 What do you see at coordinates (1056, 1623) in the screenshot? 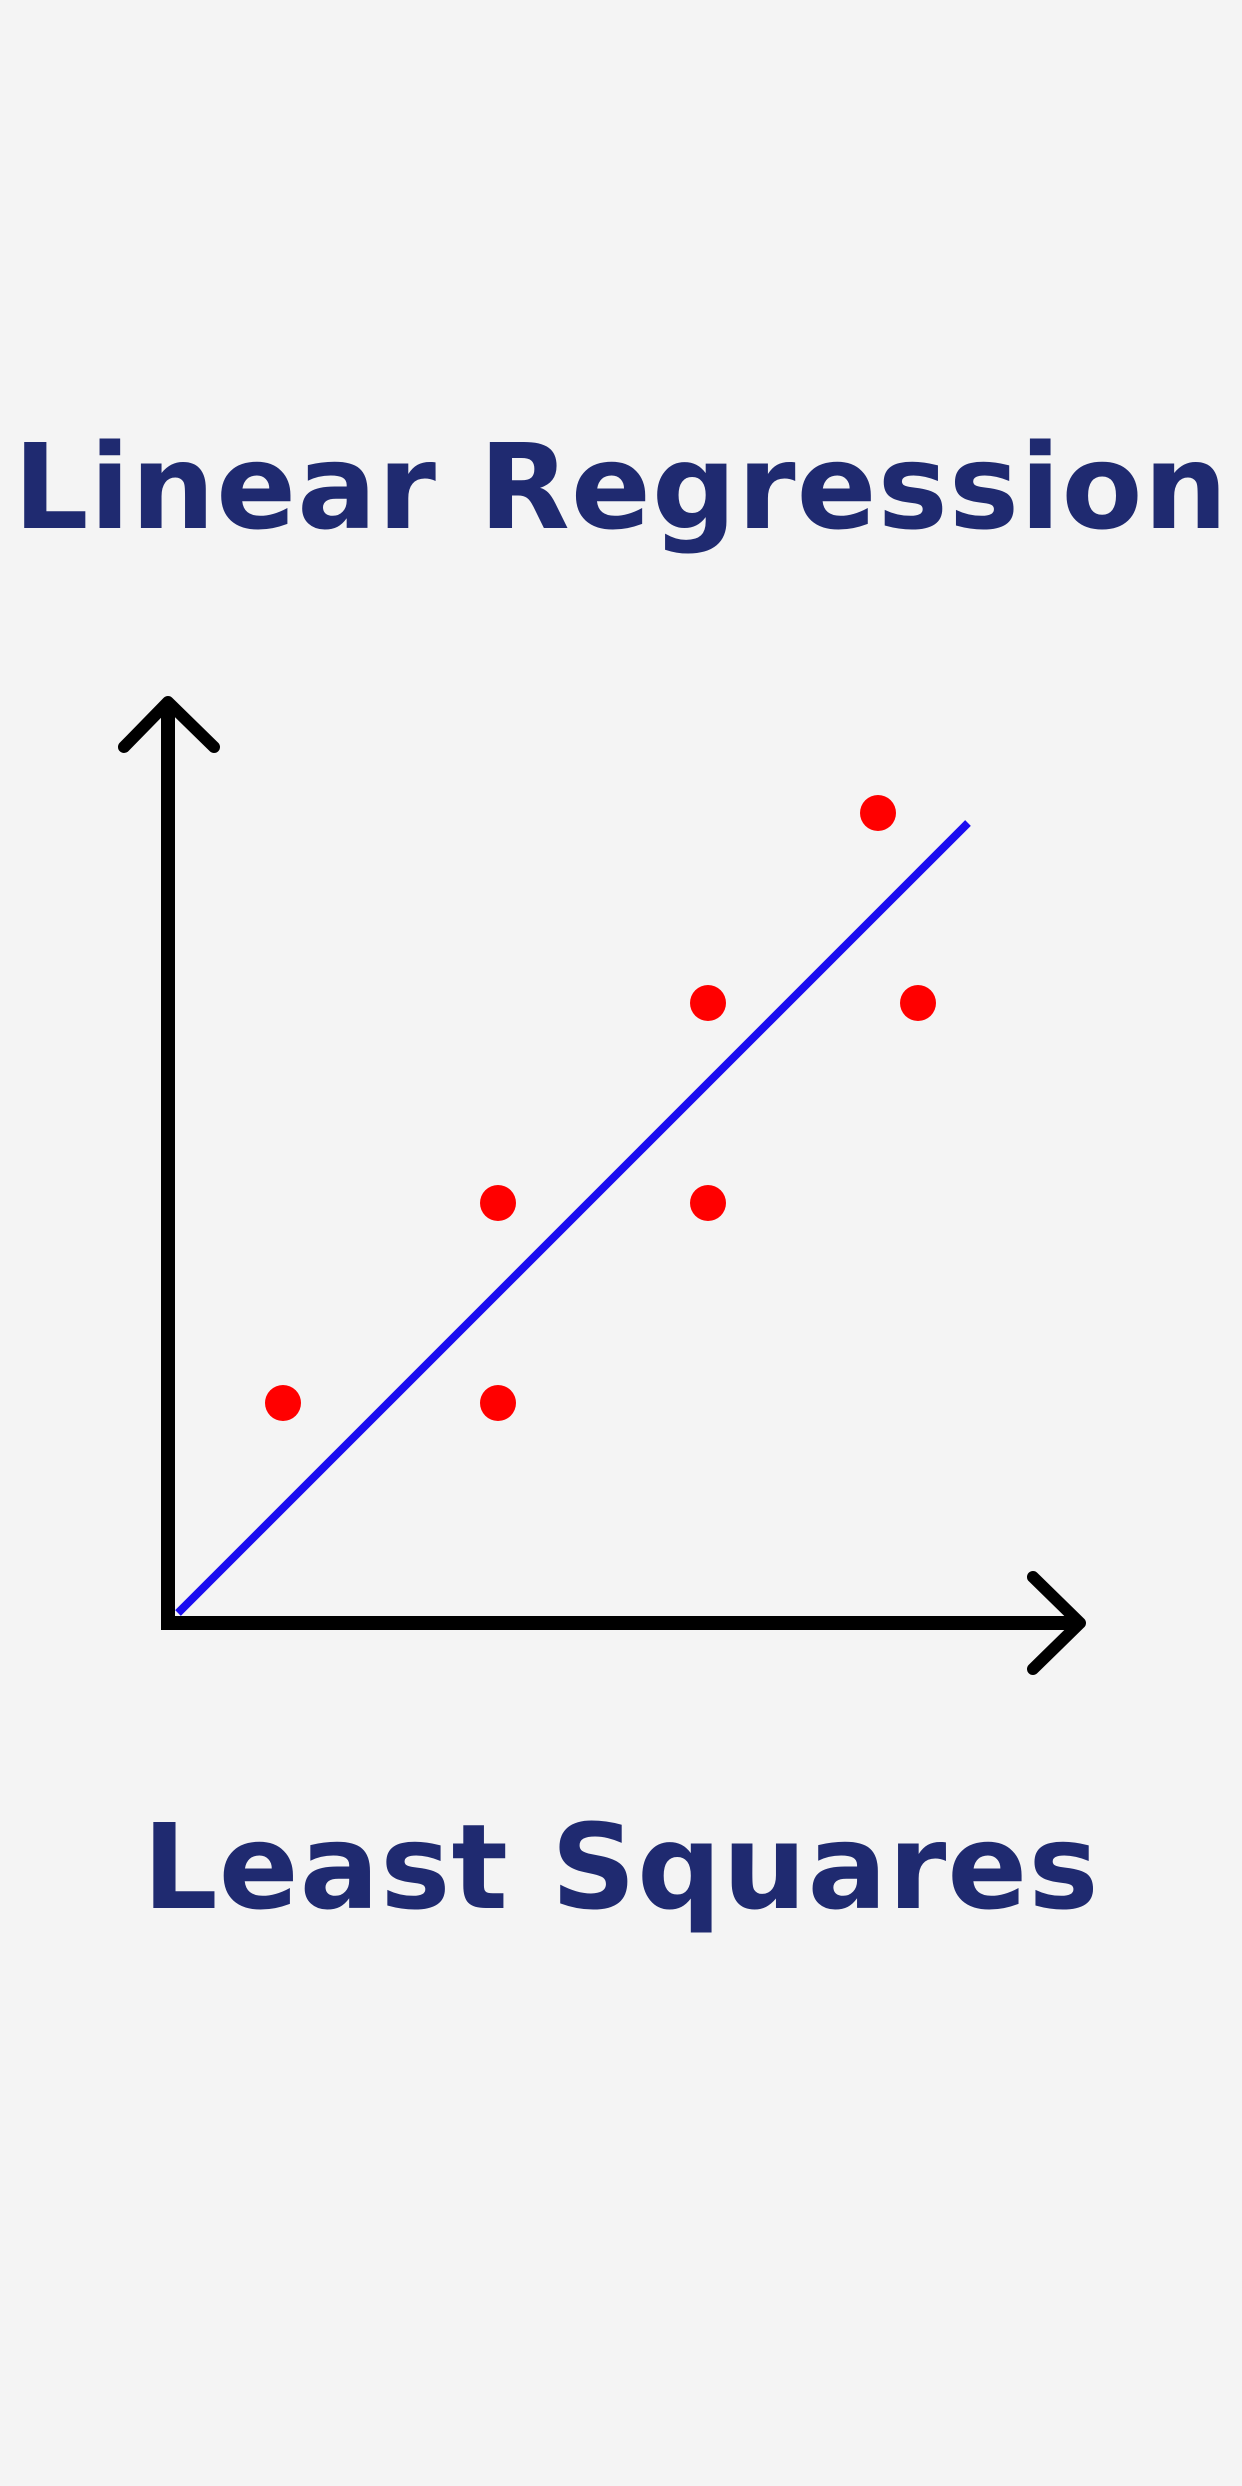
I see `x-axis-arrowhead` at bounding box center [1056, 1623].